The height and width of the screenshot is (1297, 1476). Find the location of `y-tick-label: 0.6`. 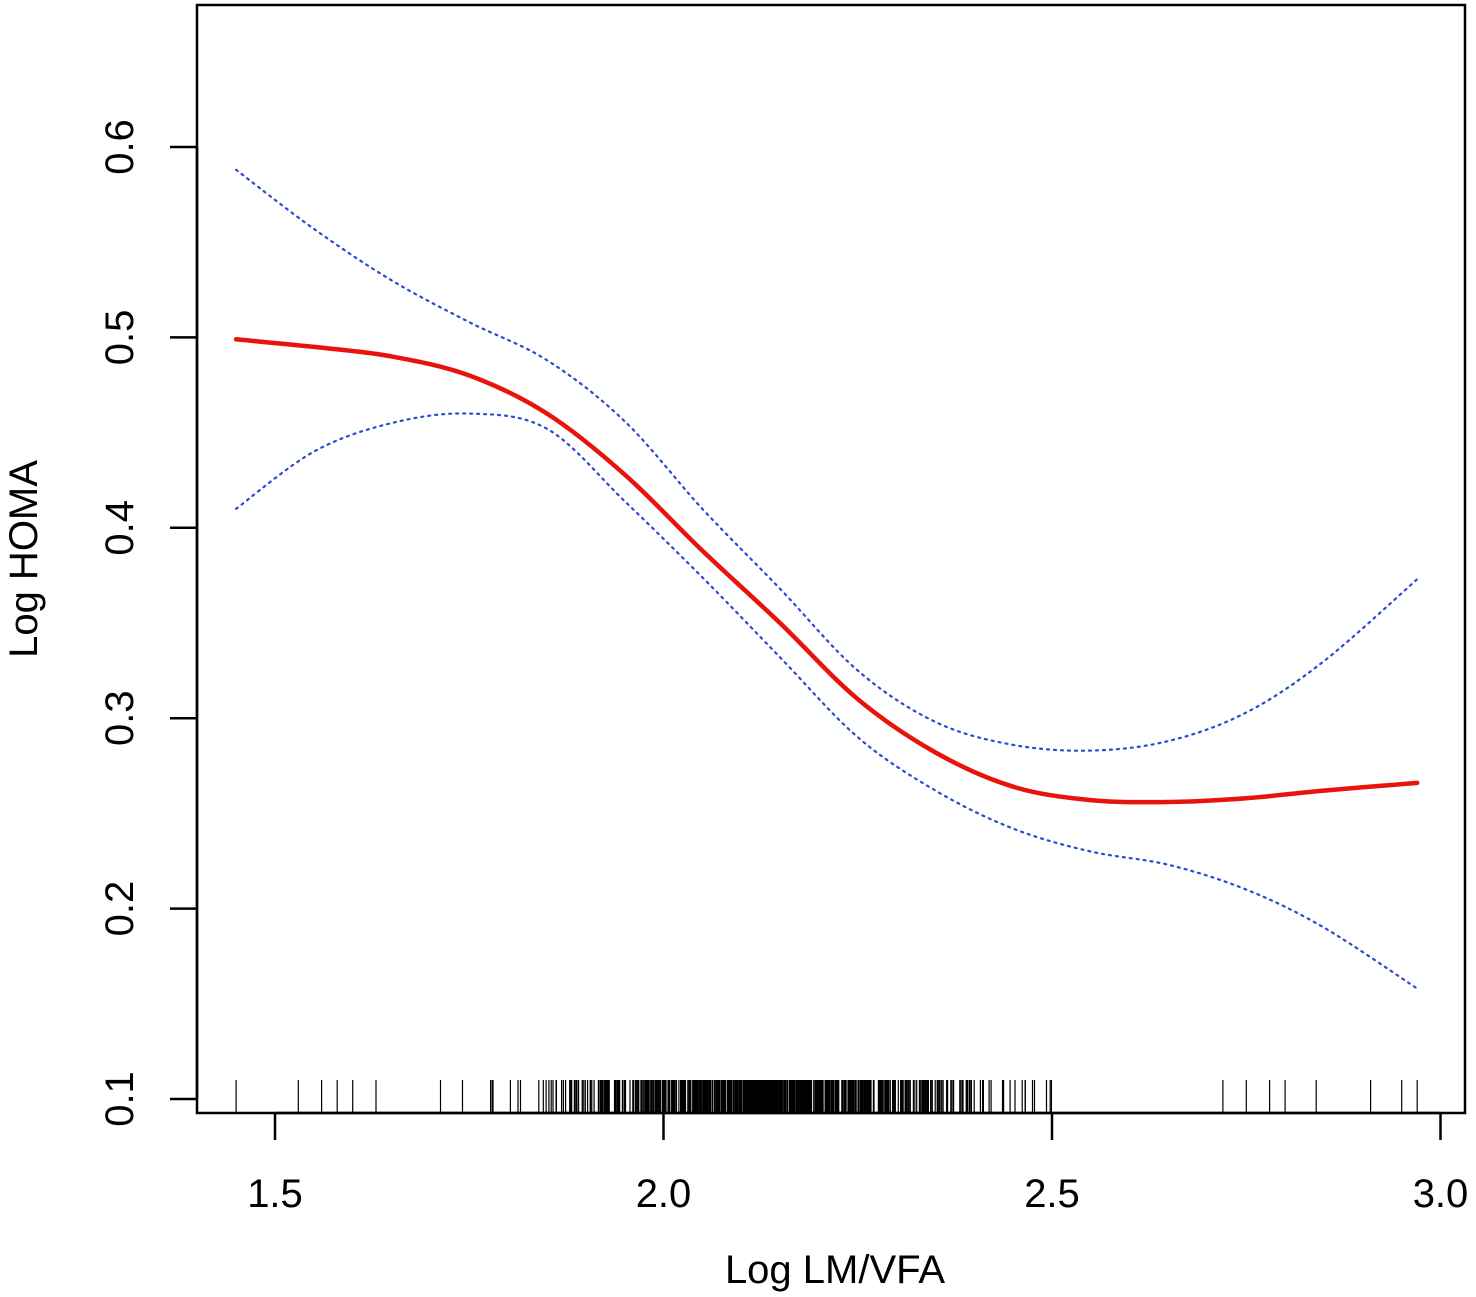

y-tick-label: 0.6 is located at coordinates (120, 147).